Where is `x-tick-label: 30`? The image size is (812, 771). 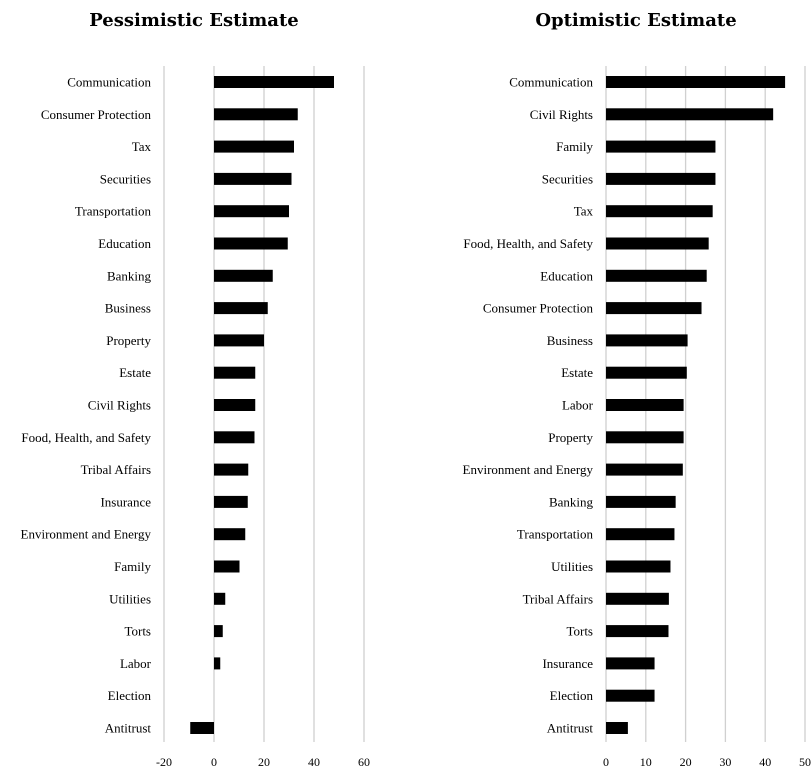
x-tick-label: 30 is located at coordinates (725, 762).